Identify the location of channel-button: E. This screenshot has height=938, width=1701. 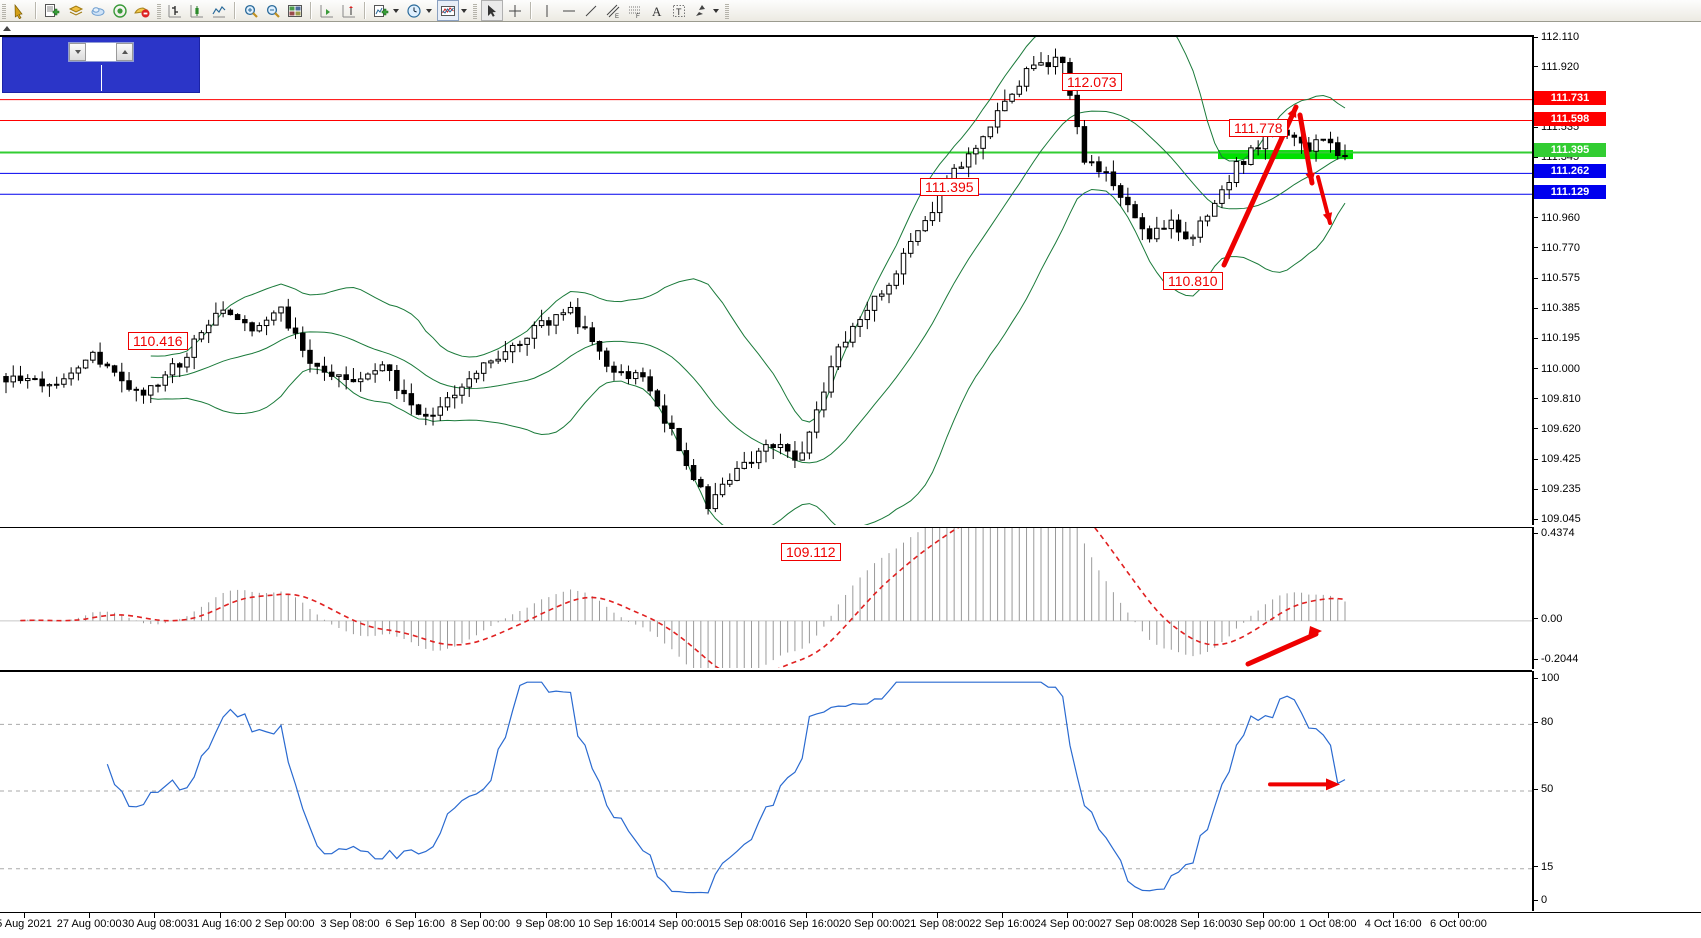
(613, 10).